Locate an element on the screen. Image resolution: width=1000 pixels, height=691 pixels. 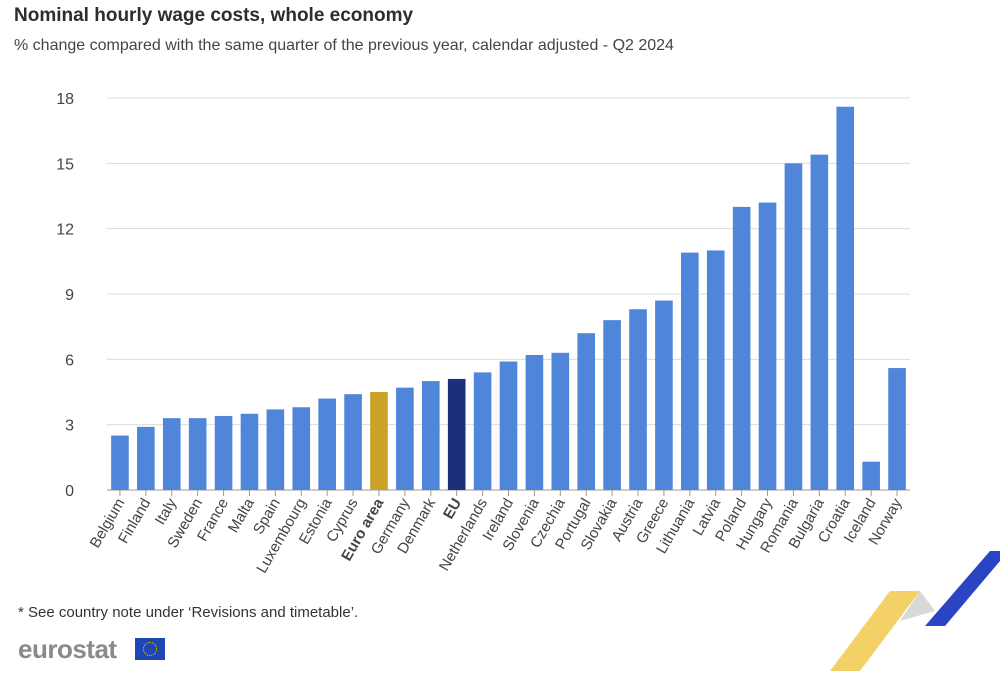
x-tick-label: EU is located at coordinates (452, 509).